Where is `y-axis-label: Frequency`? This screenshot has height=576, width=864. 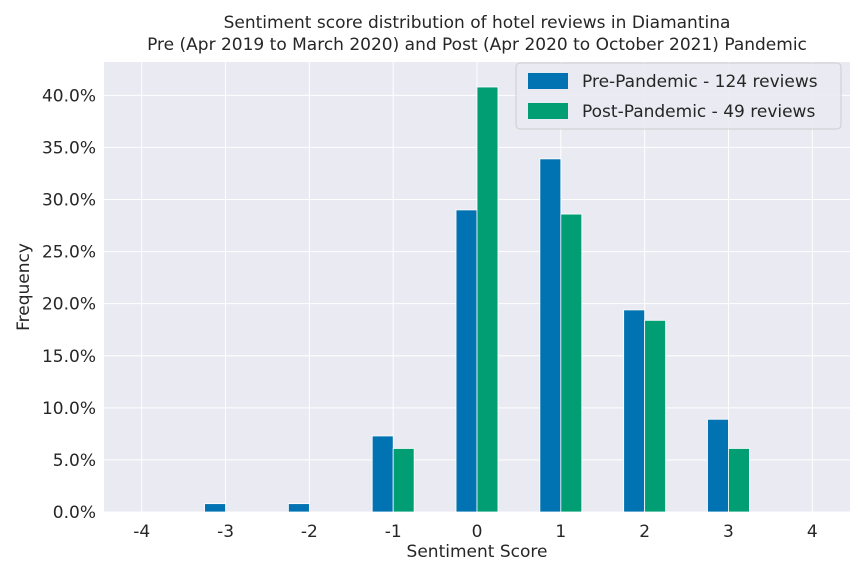
y-axis-label: Frequency is located at coordinates (24, 287).